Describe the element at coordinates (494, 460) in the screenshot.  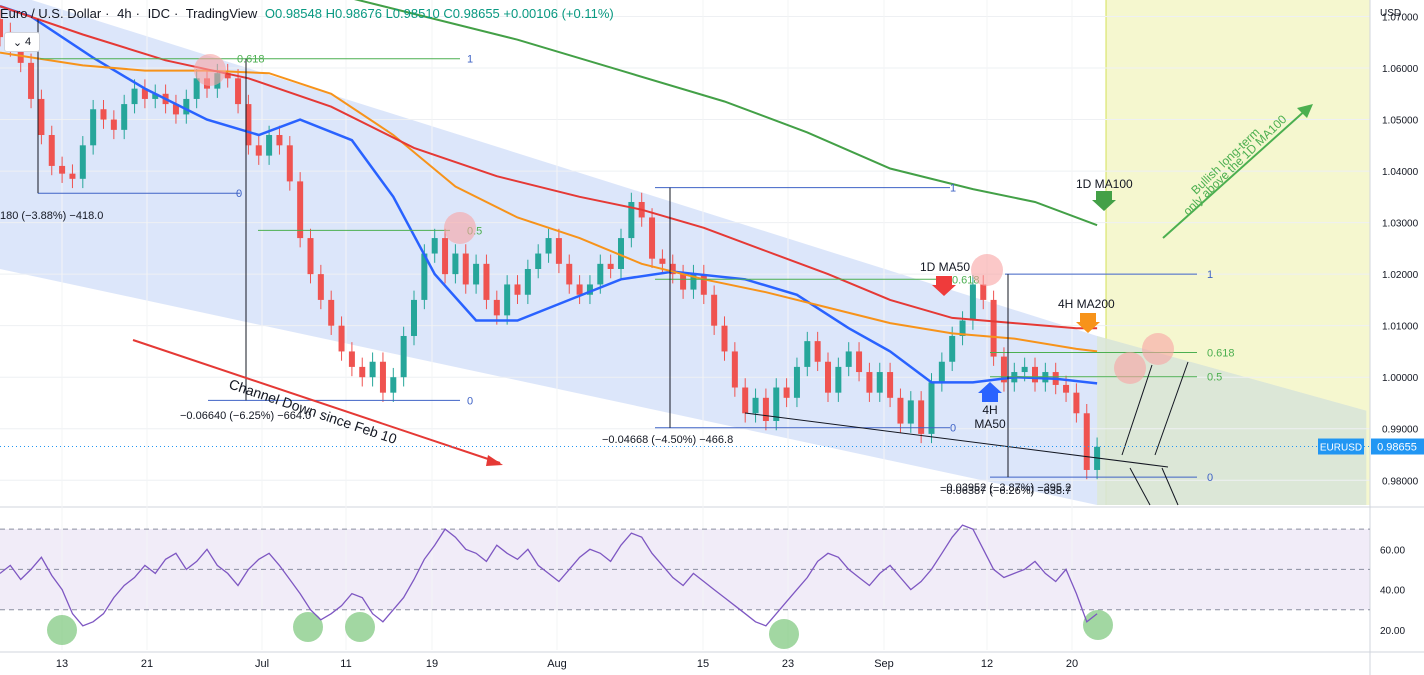
I see `channel-arrow-head` at that location.